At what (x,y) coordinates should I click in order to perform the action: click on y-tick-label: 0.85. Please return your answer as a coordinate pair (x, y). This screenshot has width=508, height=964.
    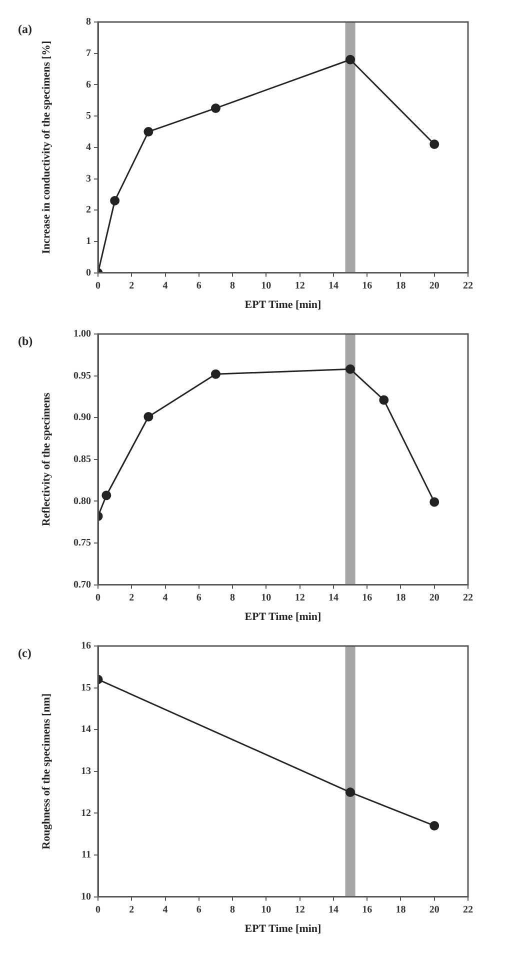
    Looking at the image, I should click on (82, 459).